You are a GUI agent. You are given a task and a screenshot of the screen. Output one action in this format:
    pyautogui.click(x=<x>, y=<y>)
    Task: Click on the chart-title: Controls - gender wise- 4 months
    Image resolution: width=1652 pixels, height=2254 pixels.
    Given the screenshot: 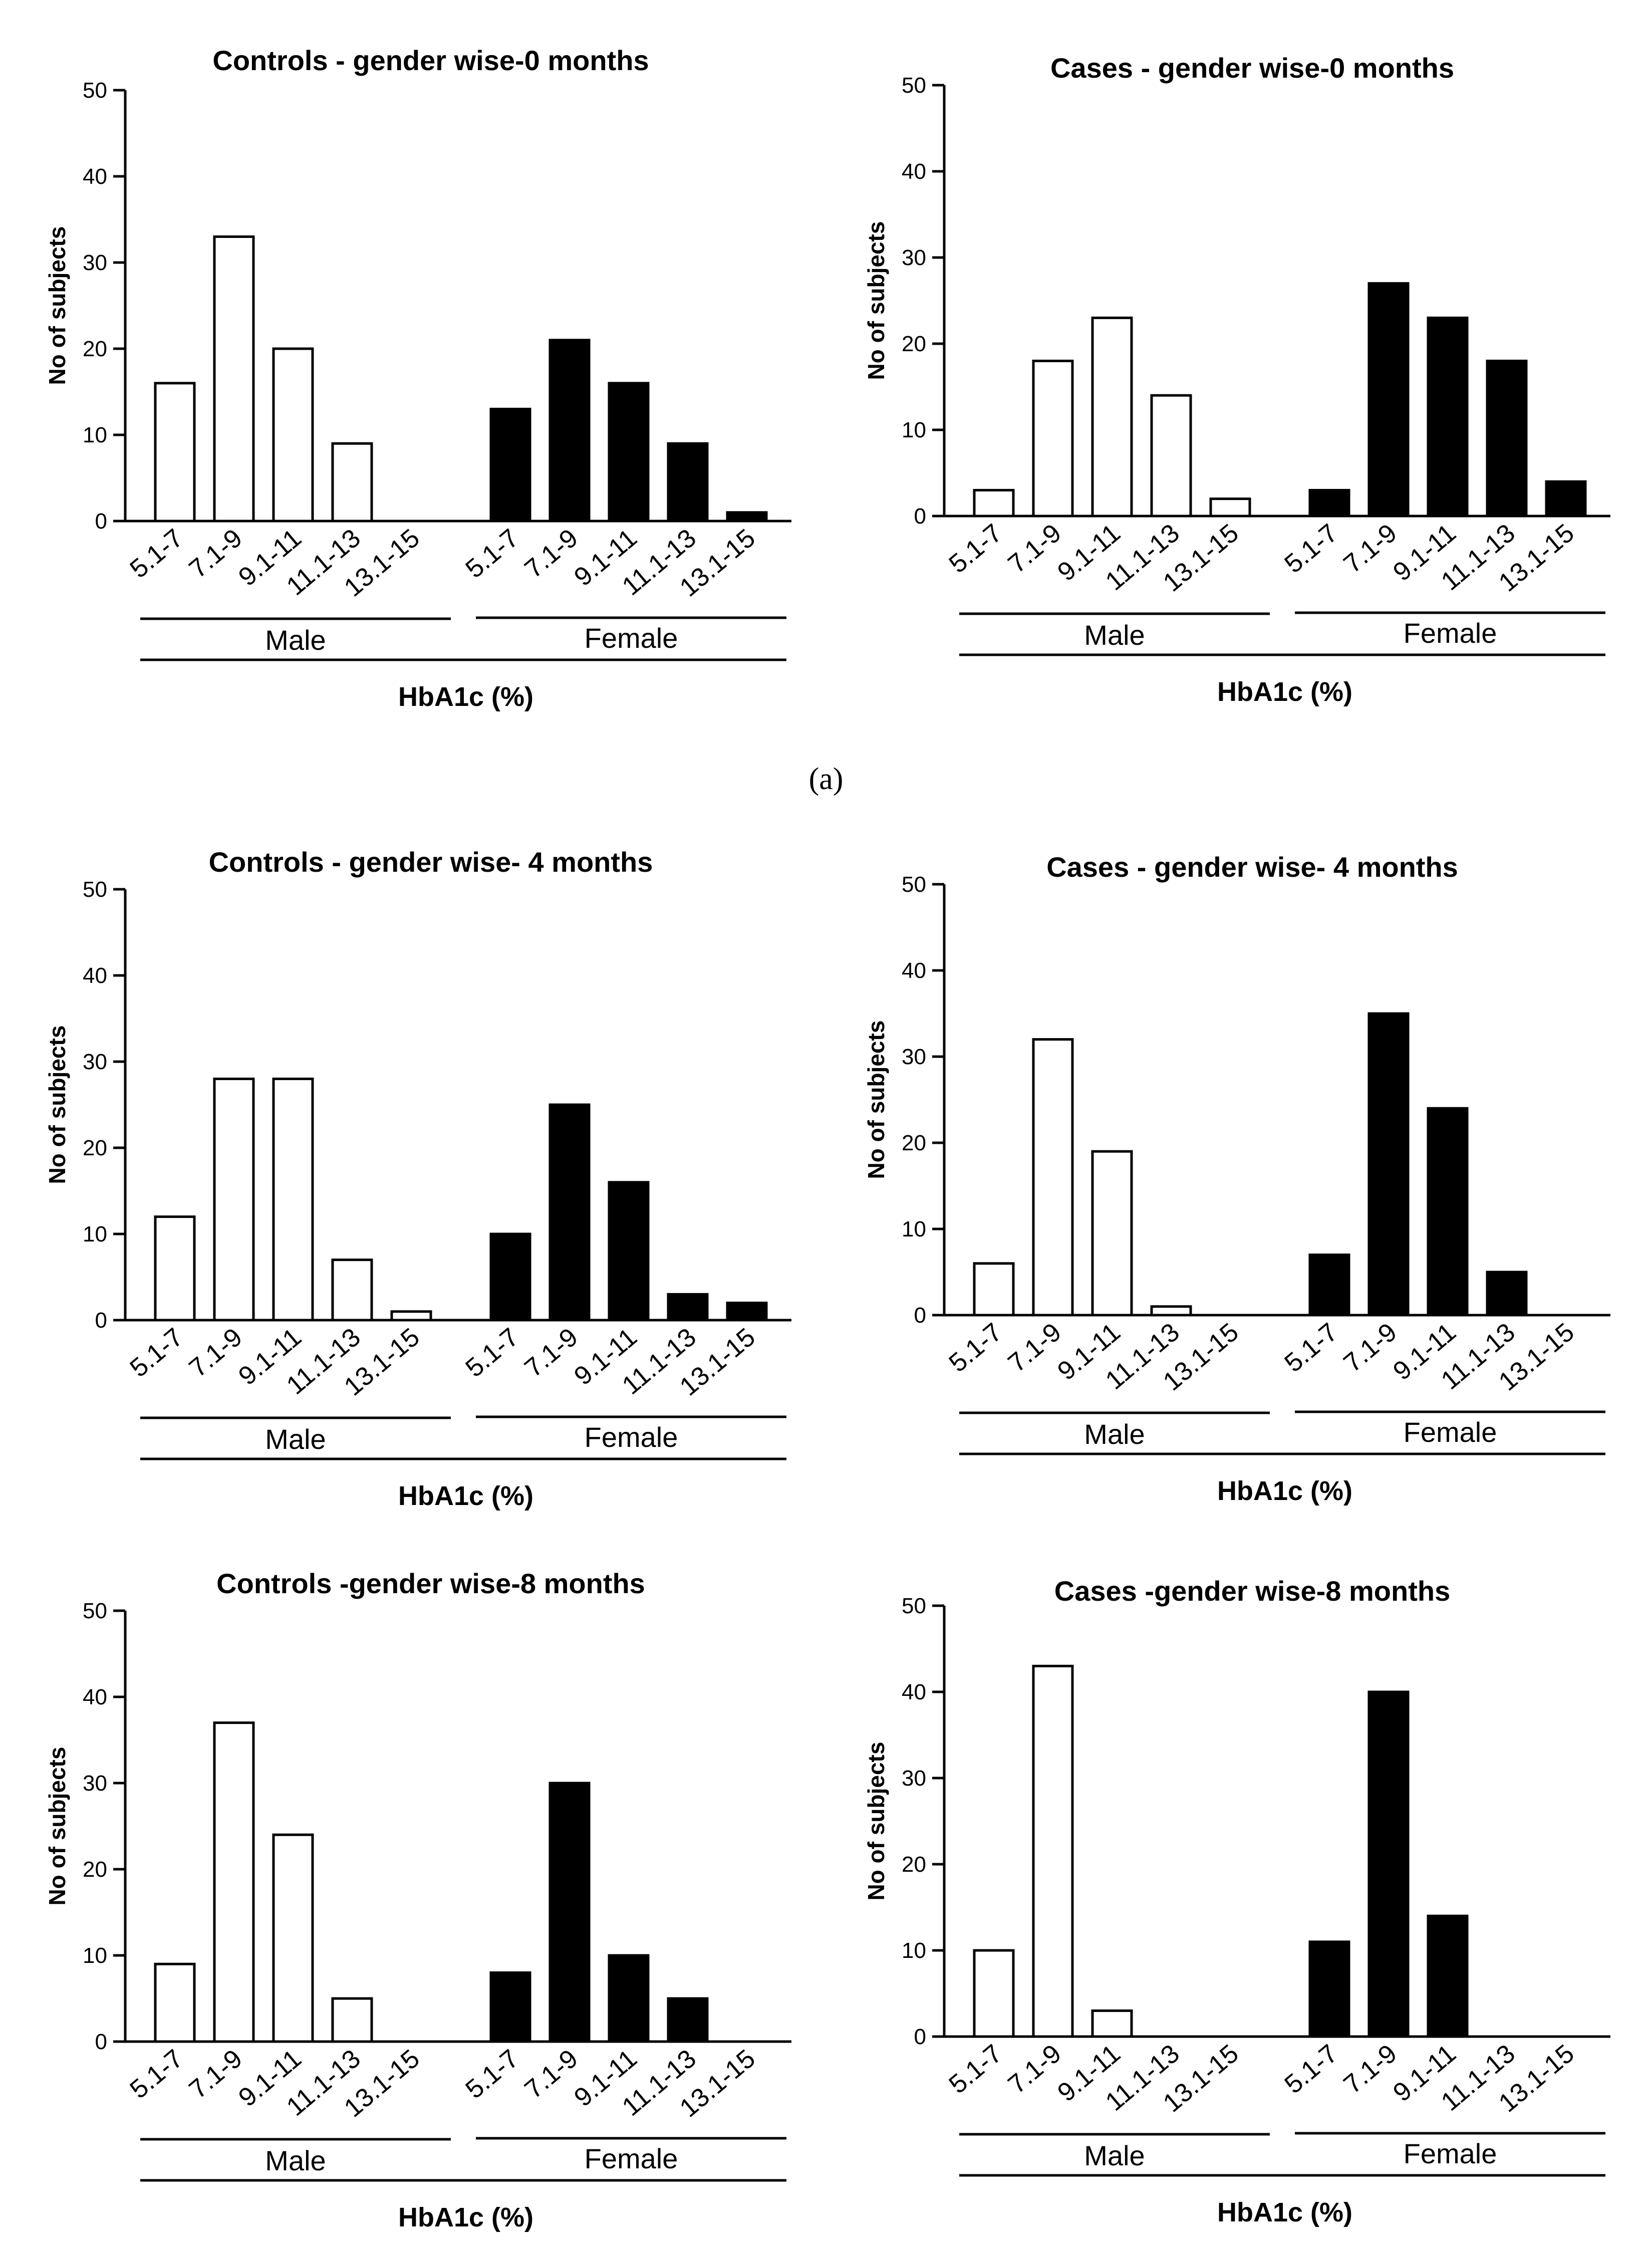 What is the action you would take?
    pyautogui.click(x=431, y=862)
    